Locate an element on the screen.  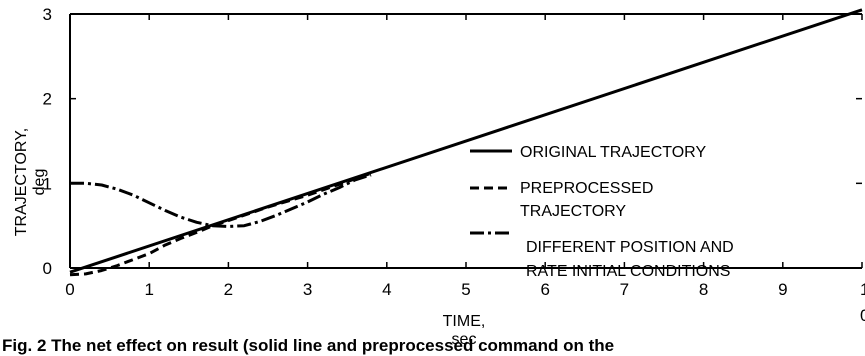
y-axis-label-line1: TRAJECTORY, is located at coordinates (21, 182).